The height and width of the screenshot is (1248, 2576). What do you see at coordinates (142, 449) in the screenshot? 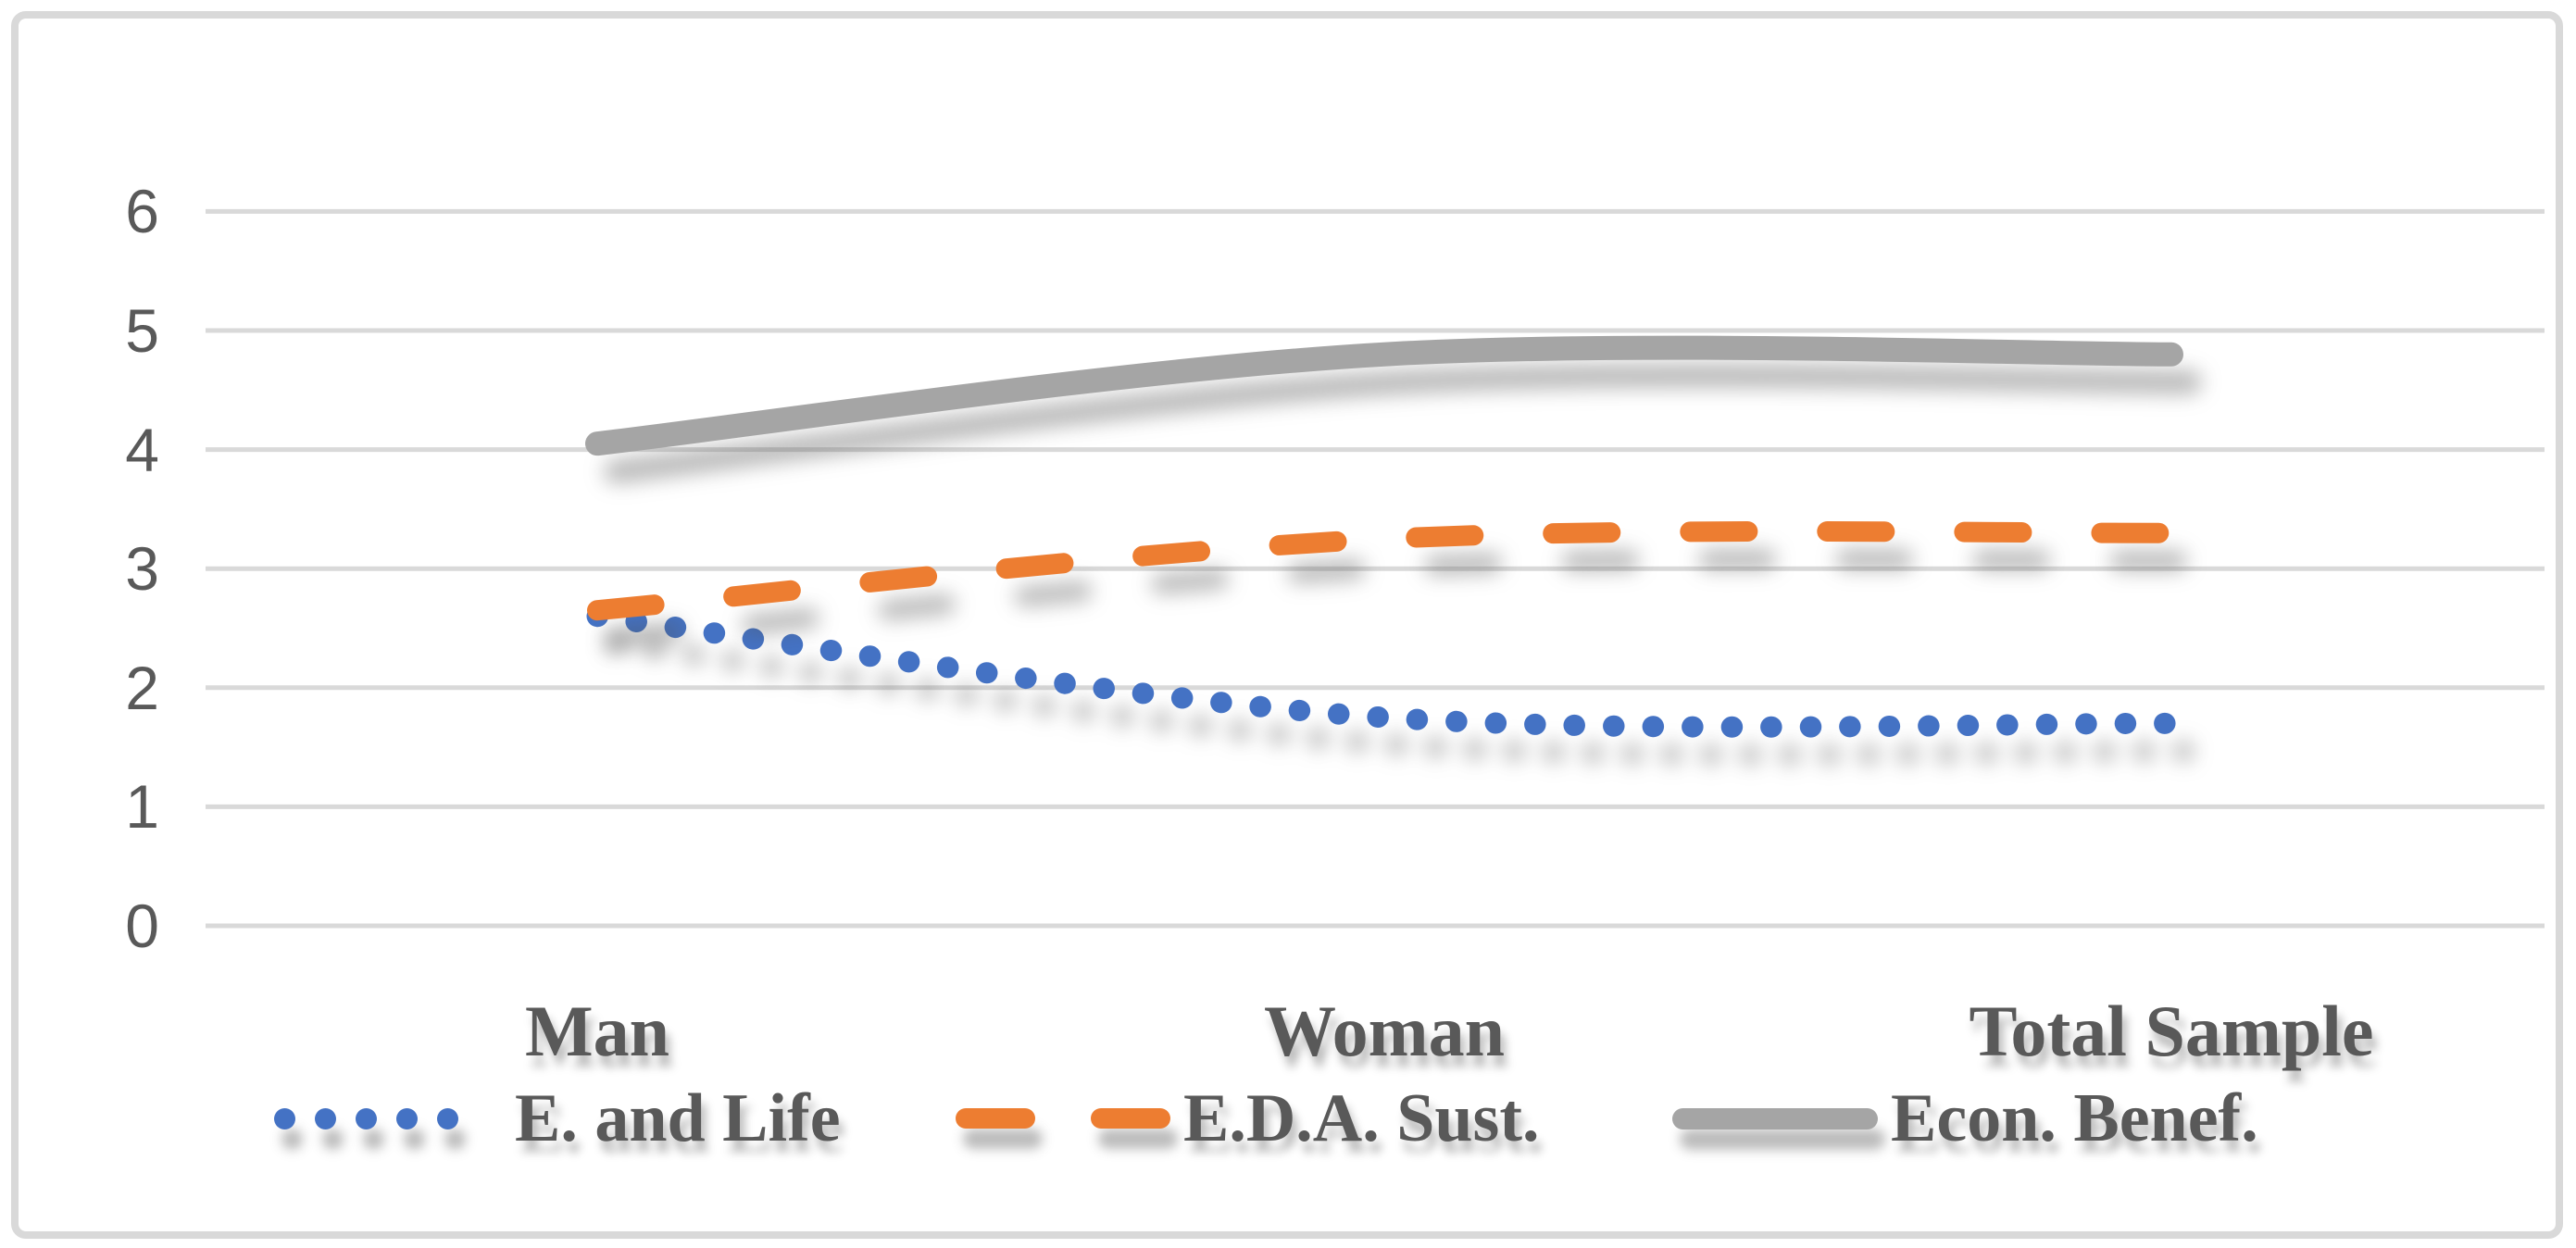
I see `y-tick-label-4: 4` at bounding box center [142, 449].